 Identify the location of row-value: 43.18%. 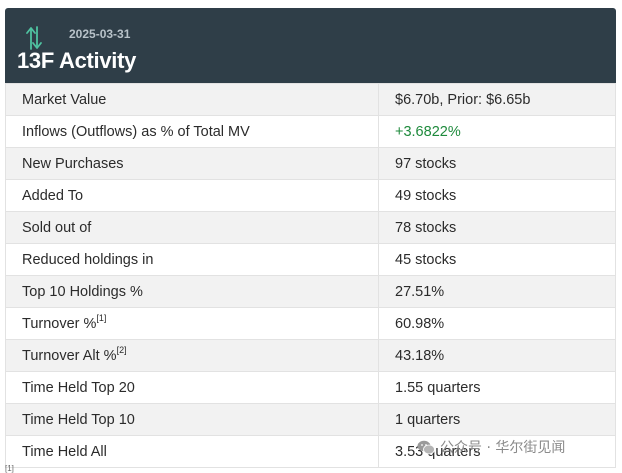
(497, 355).